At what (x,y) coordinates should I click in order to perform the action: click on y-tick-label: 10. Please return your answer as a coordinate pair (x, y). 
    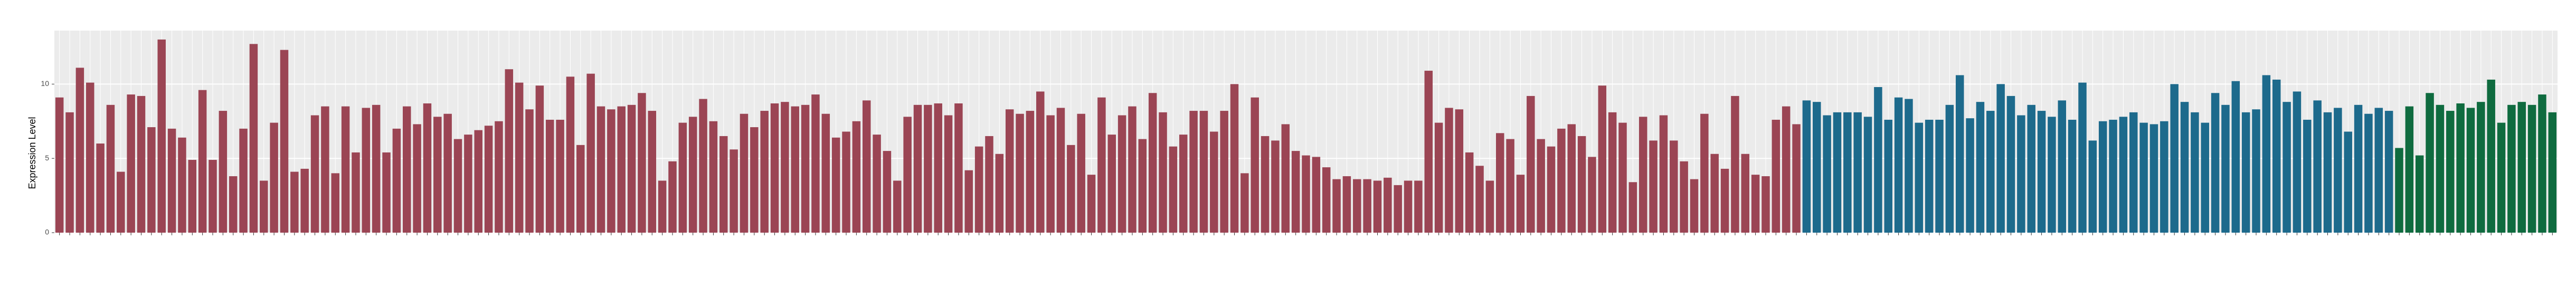
    Looking at the image, I should click on (45, 84).